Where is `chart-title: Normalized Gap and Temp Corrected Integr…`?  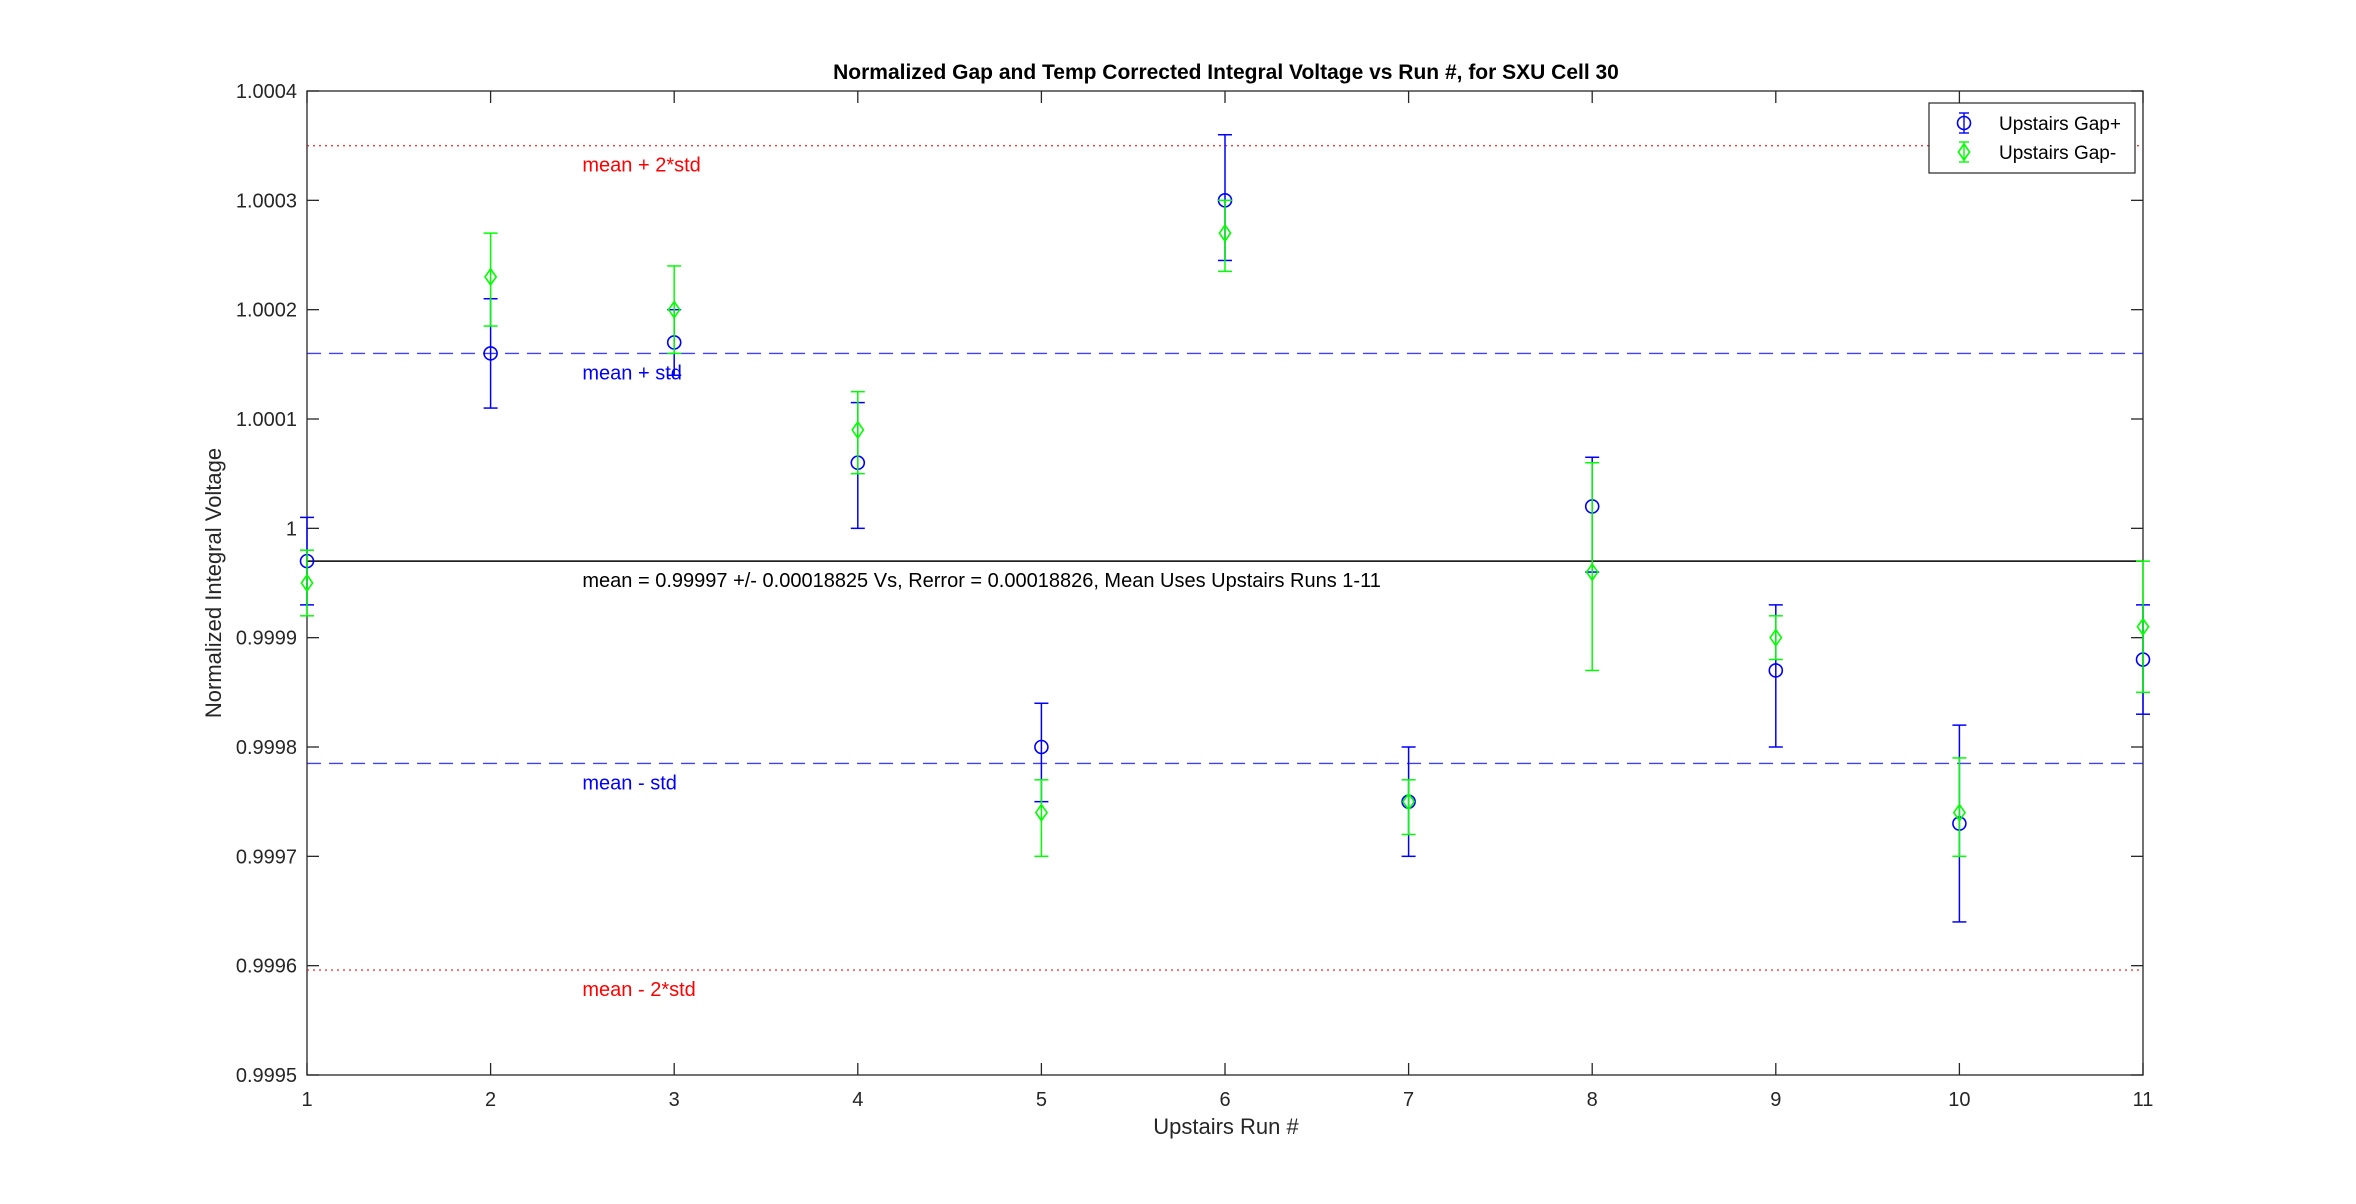
chart-title: Normalized Gap and Temp Corrected Integr… is located at coordinates (1226, 72).